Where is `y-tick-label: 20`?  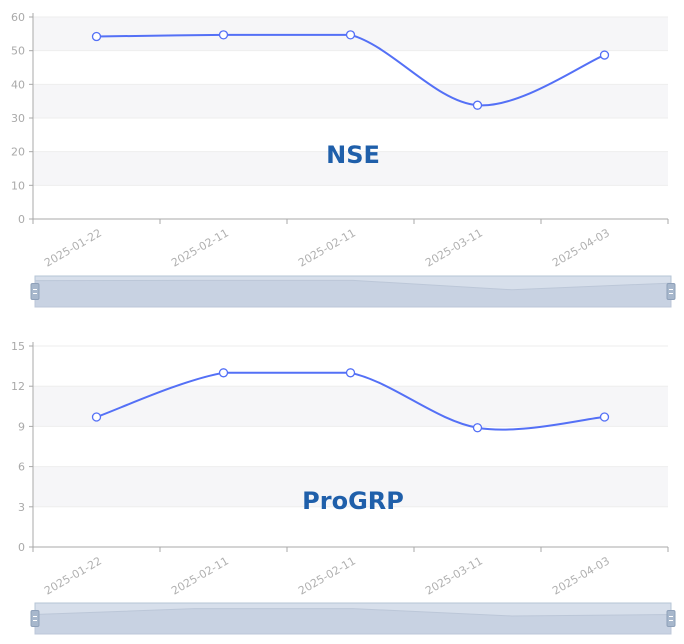 y-tick-label: 20 is located at coordinates (18, 152).